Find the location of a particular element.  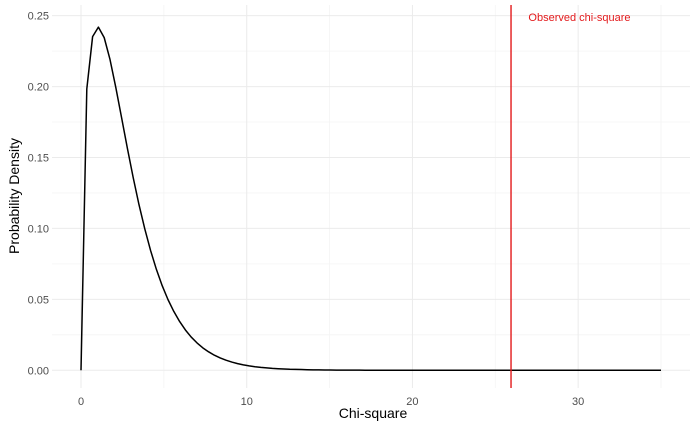

y-tick-label: 0.10 is located at coordinates (38, 229).